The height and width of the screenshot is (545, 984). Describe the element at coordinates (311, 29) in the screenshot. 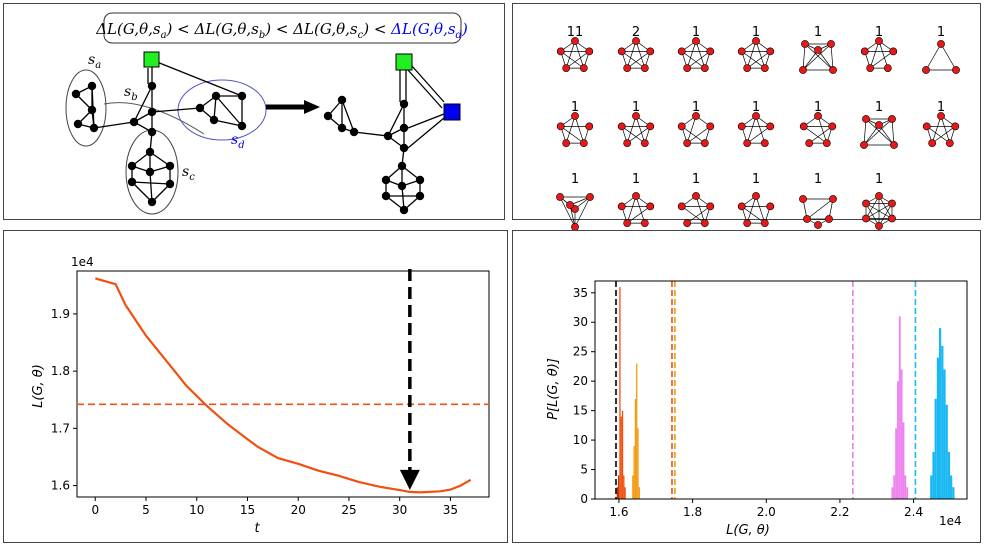

I see `formula-part-3: ) < ΔL(G,θ,s` at that location.